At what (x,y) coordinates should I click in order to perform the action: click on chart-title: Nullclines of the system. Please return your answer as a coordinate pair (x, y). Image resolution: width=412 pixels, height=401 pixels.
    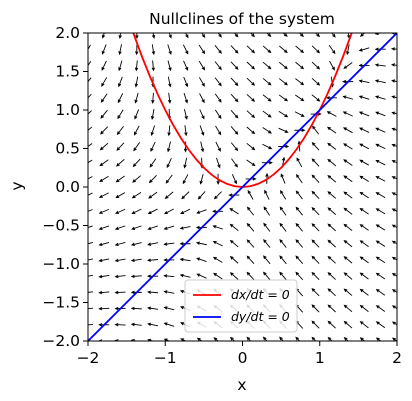
    Looking at the image, I should click on (242, 19).